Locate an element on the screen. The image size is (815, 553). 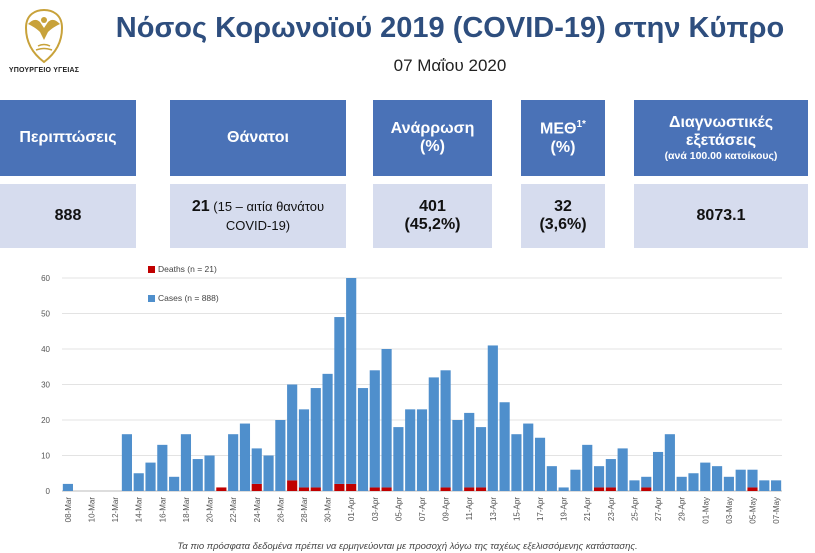
x-tick-label: 05-Apr is located at coordinates (398, 509).